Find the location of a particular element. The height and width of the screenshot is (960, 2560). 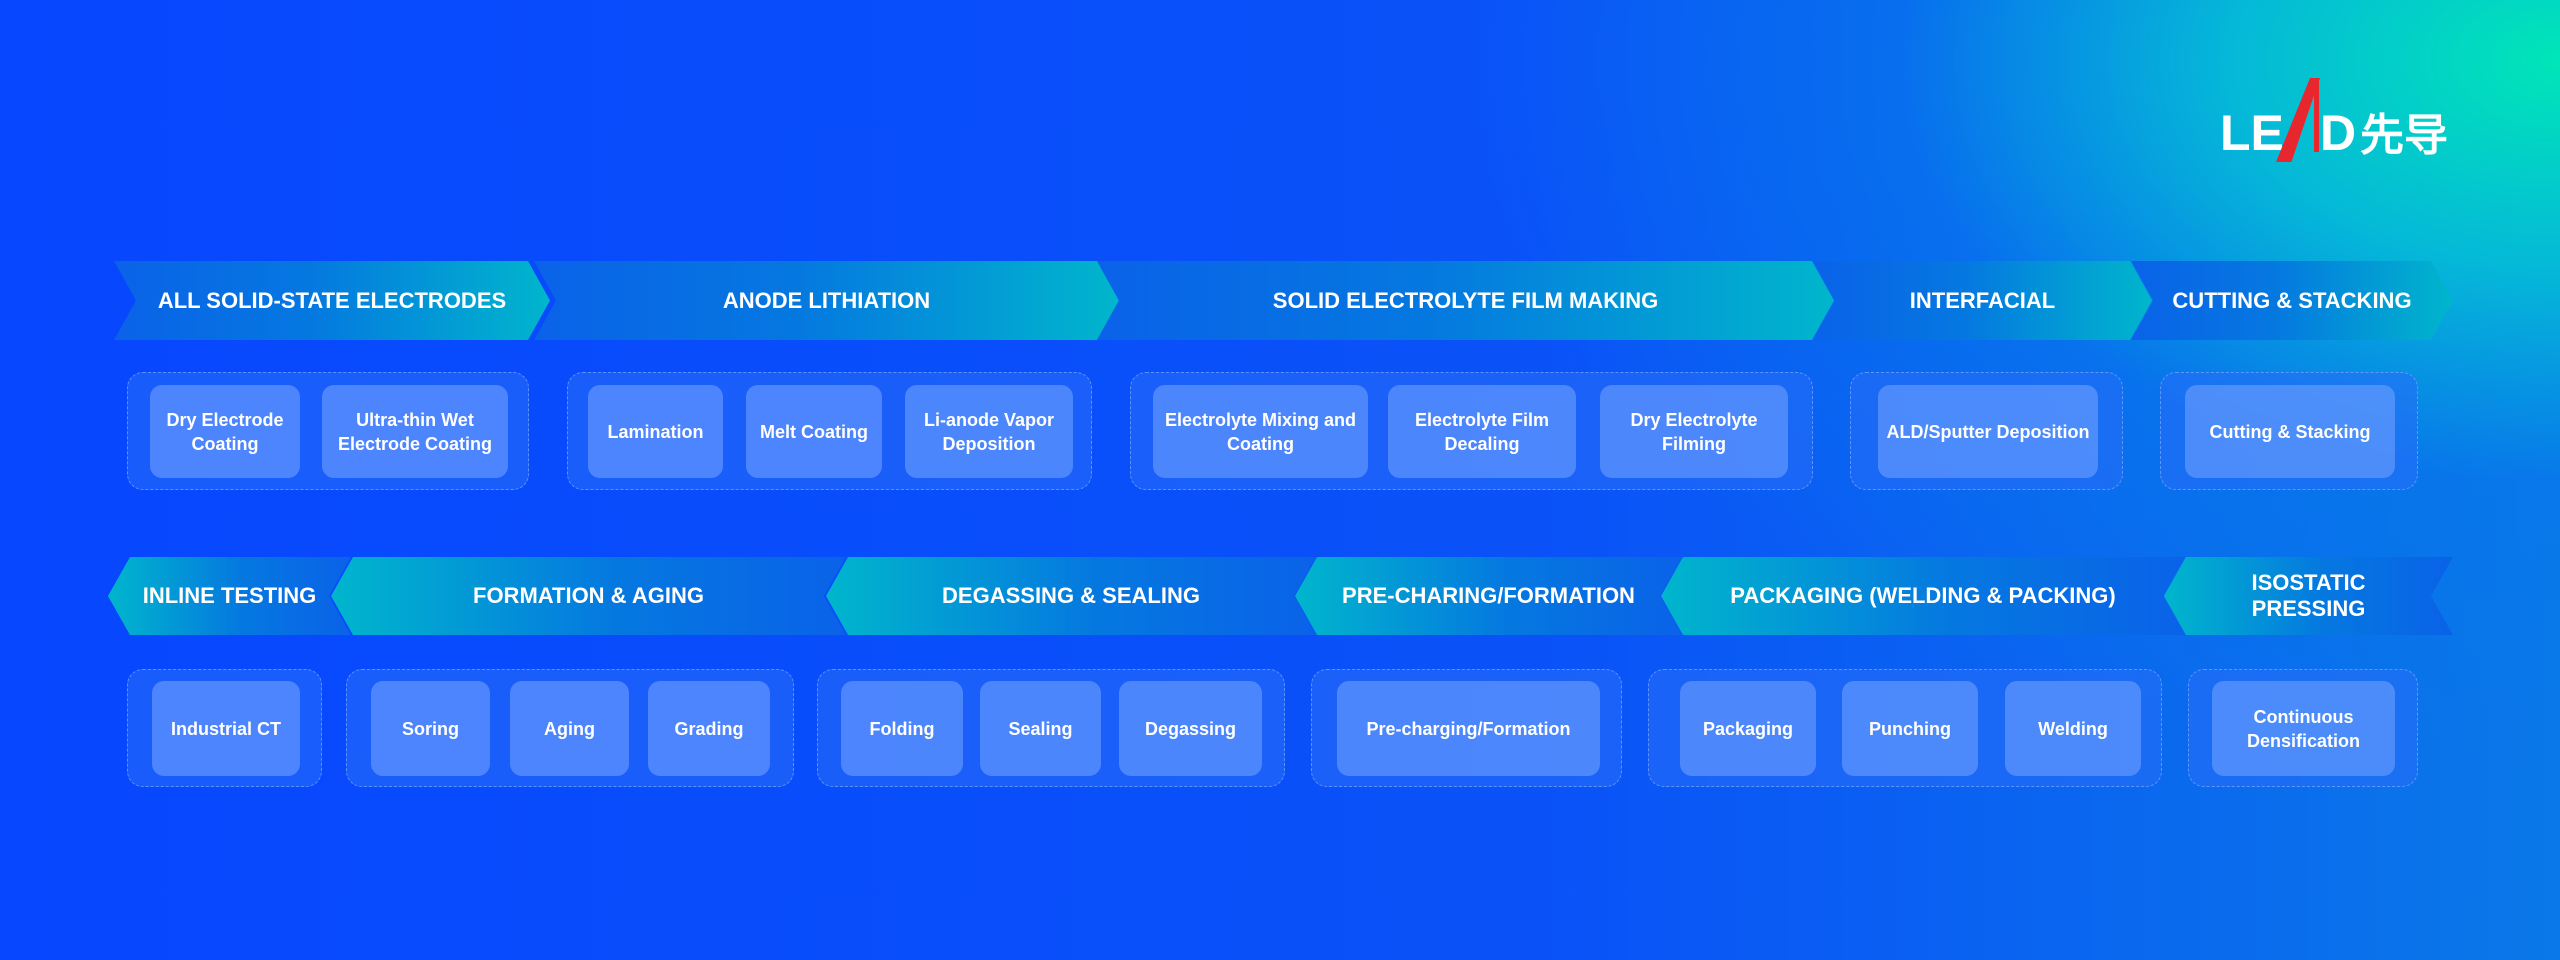

stage-label: INTERFACIAL is located at coordinates (1982, 300).